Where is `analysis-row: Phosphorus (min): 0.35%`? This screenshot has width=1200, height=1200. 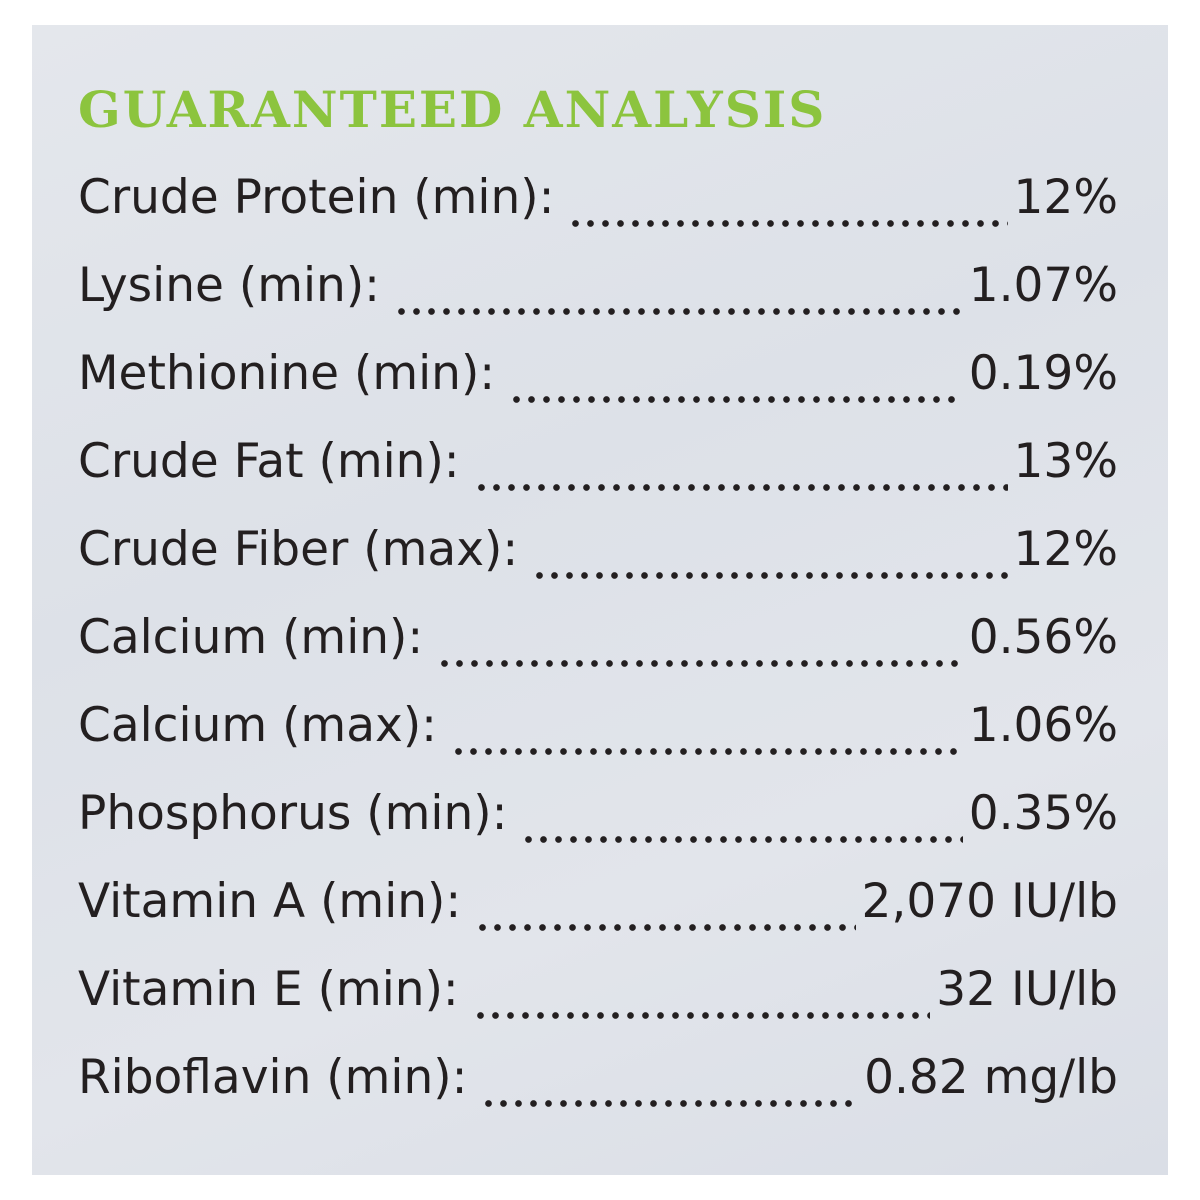 analysis-row: Phosphorus (min): 0.35% is located at coordinates (598, 830).